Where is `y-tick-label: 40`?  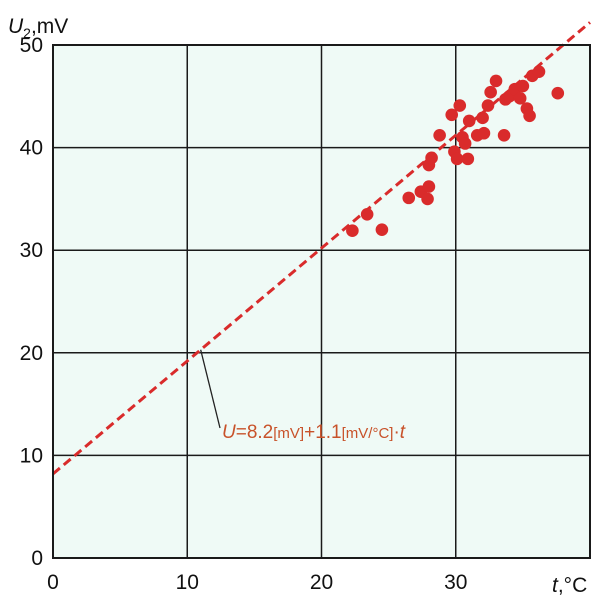 y-tick-label: 40 is located at coordinates (31, 148).